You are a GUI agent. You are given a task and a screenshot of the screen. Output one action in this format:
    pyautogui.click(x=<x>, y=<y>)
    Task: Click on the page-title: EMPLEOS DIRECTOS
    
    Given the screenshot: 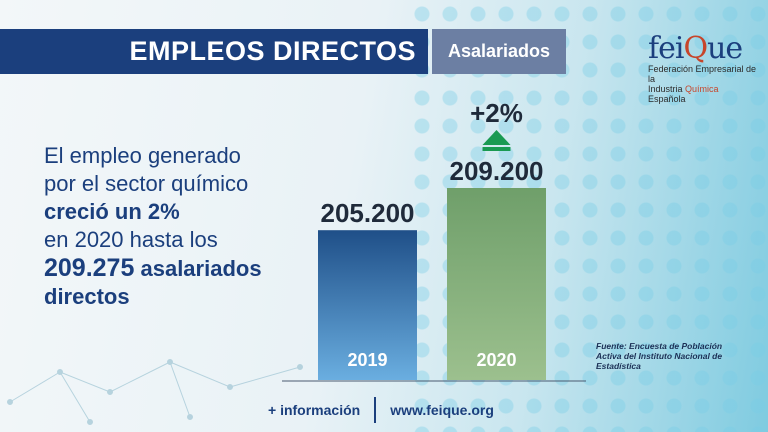 What is the action you would take?
    pyautogui.click(x=272, y=51)
    